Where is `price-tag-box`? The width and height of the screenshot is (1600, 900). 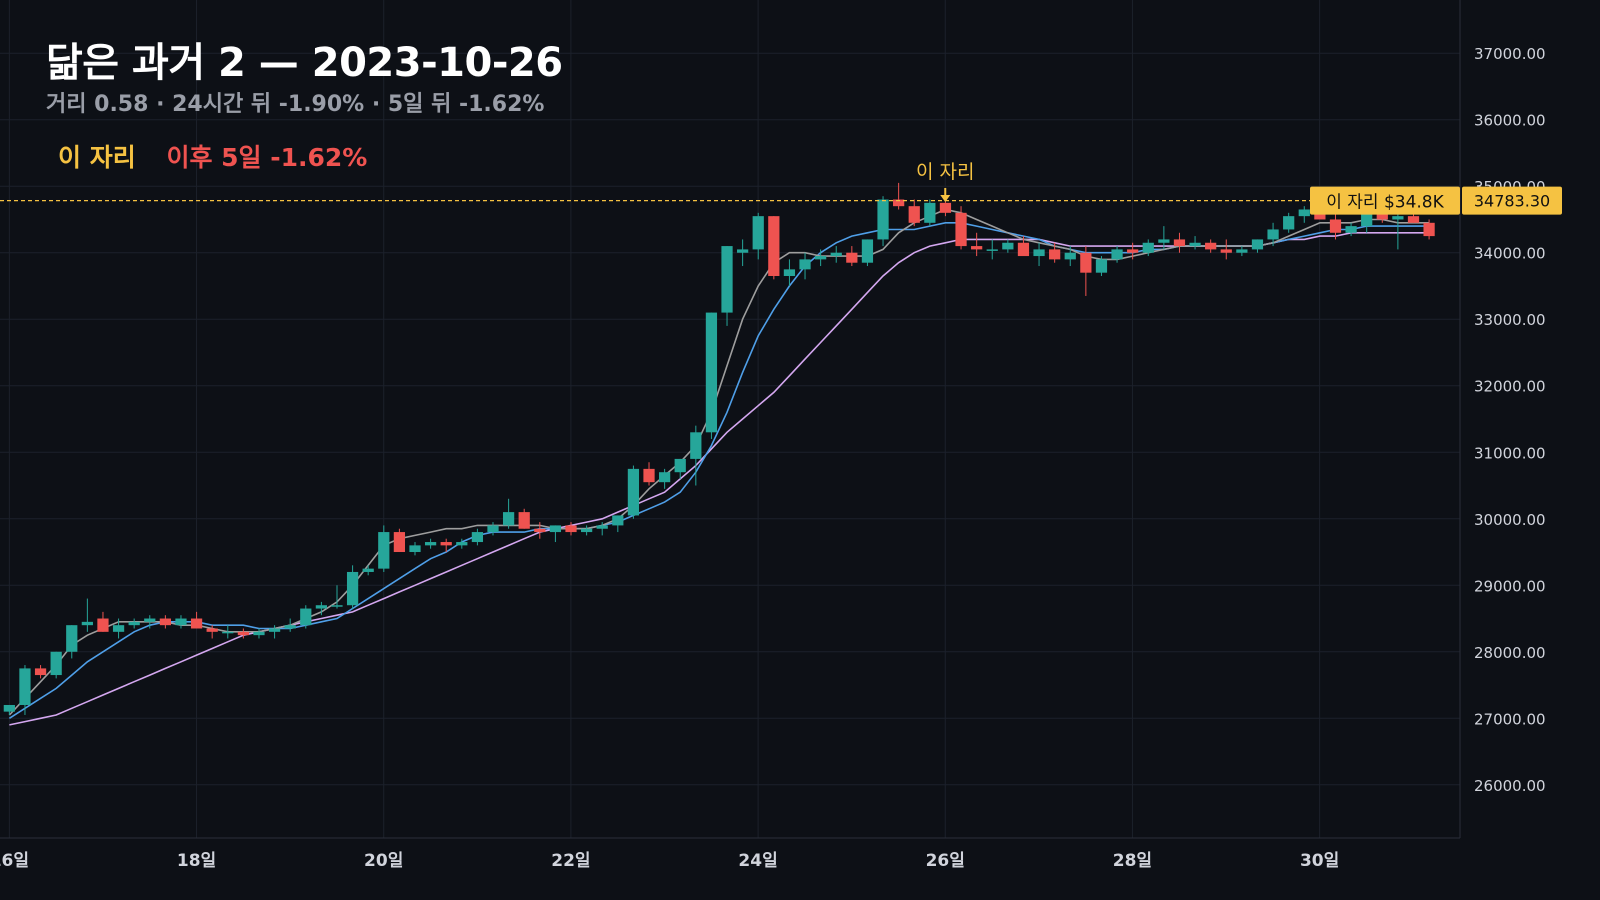 price-tag-box is located at coordinates (1385, 200).